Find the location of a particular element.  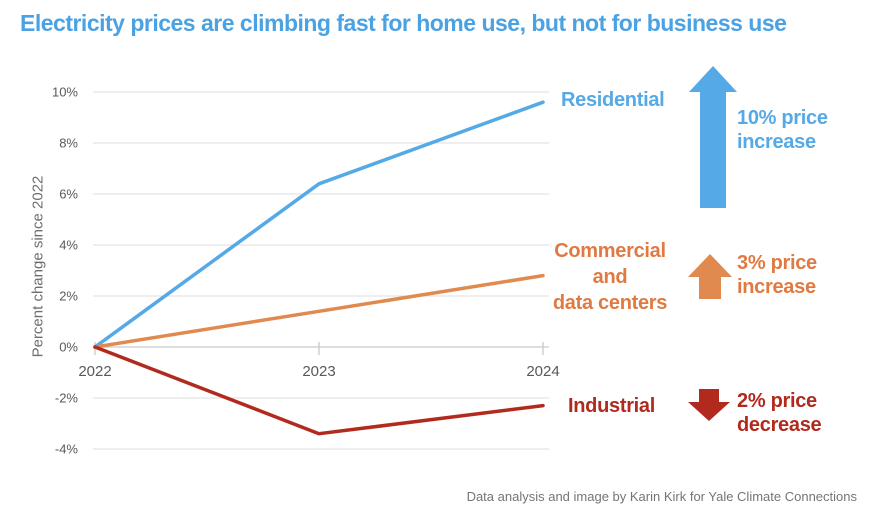

x-tick-label: 2023 is located at coordinates (318, 371).